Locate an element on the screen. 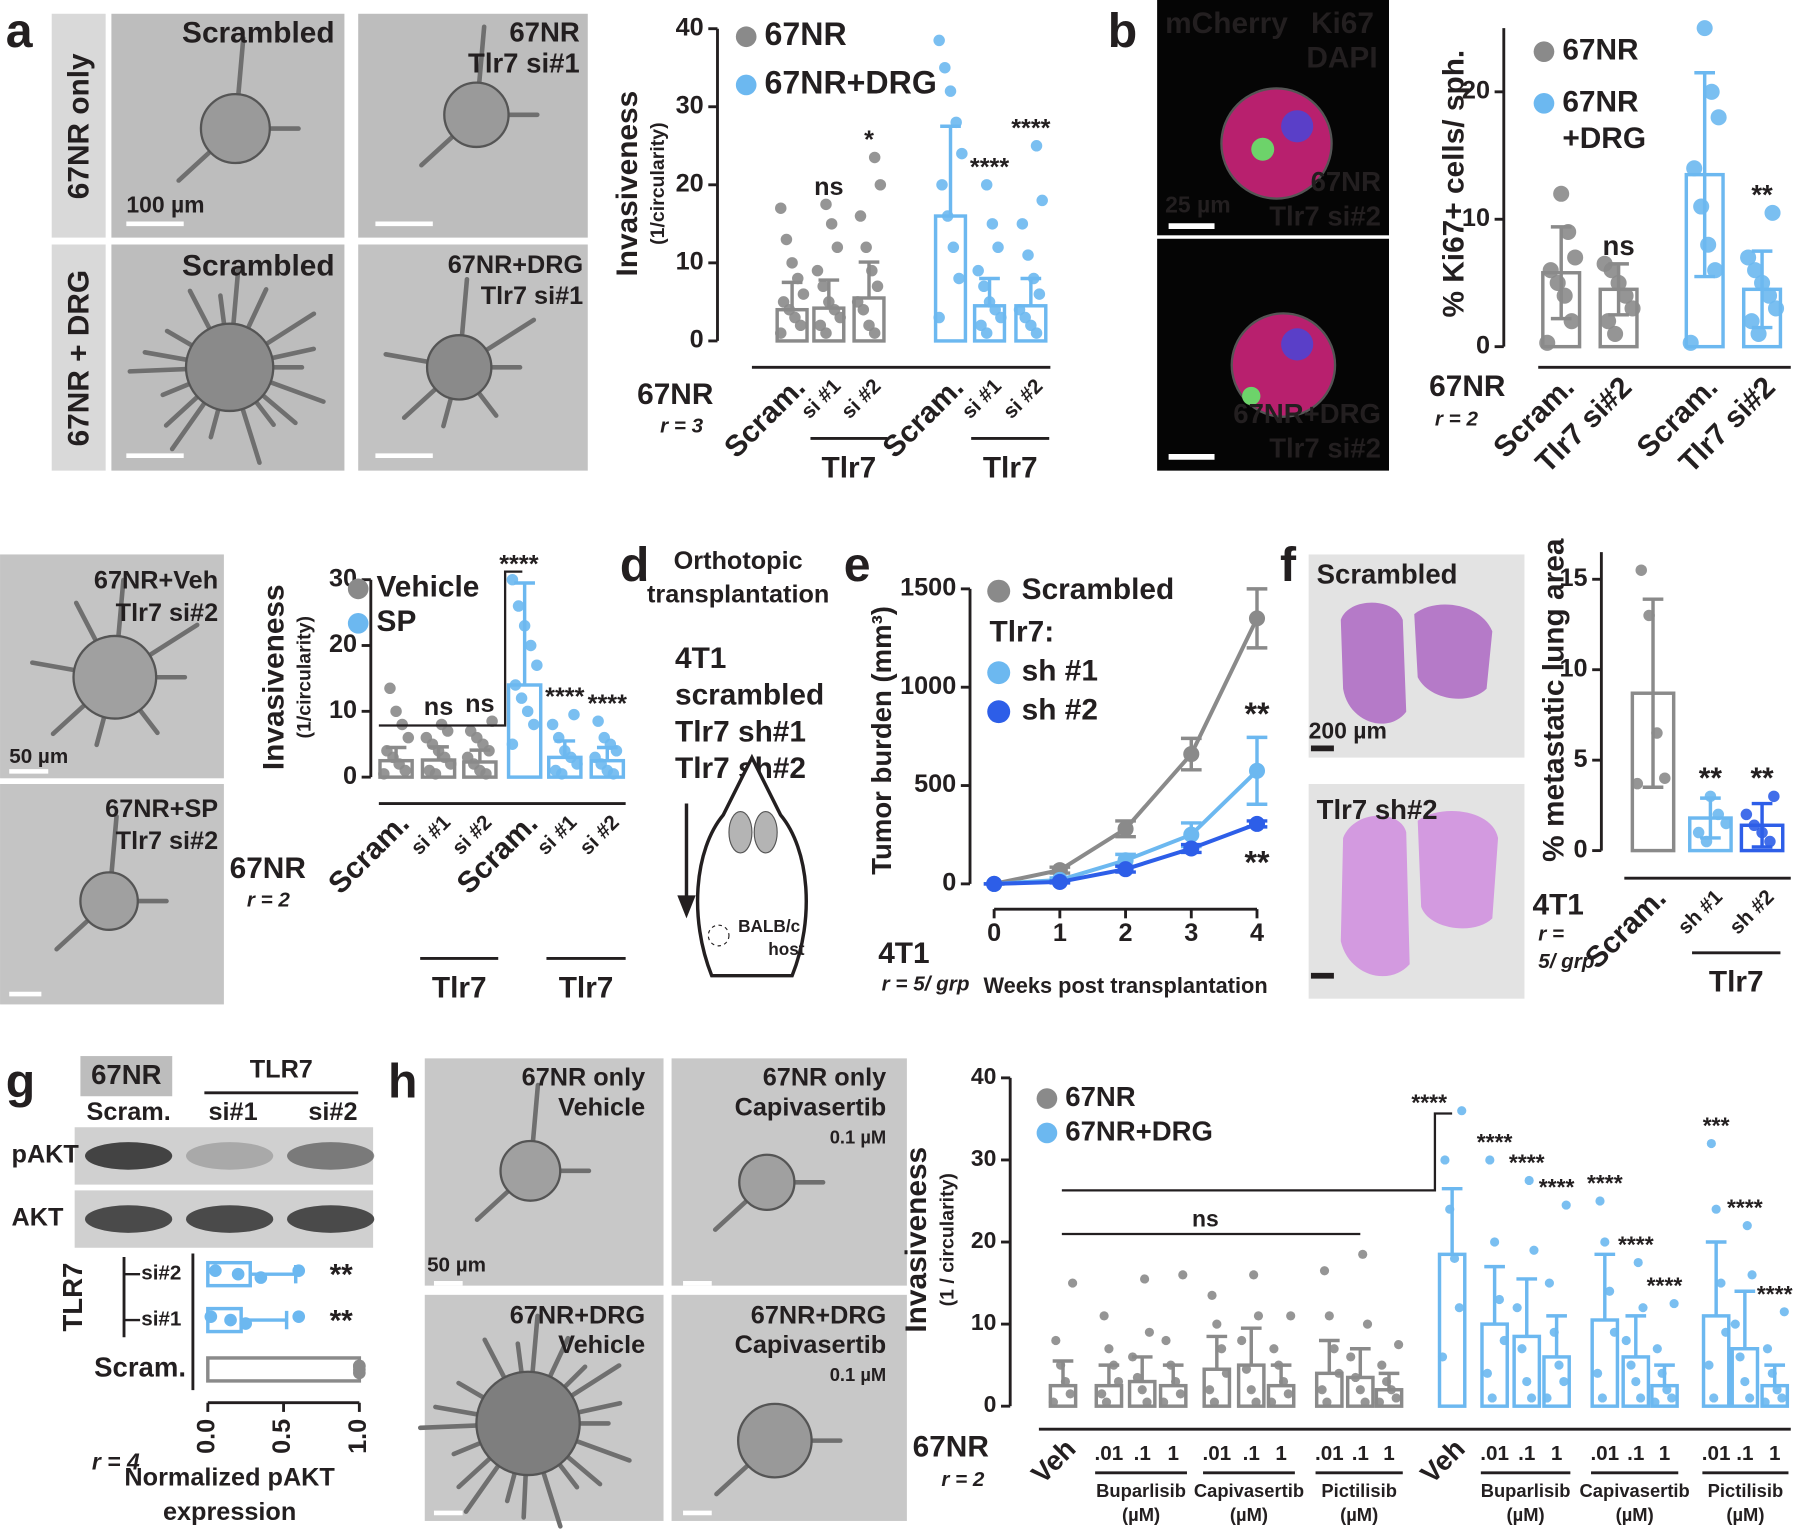  image-caption: Vehicle is located at coordinates (601, 1108).